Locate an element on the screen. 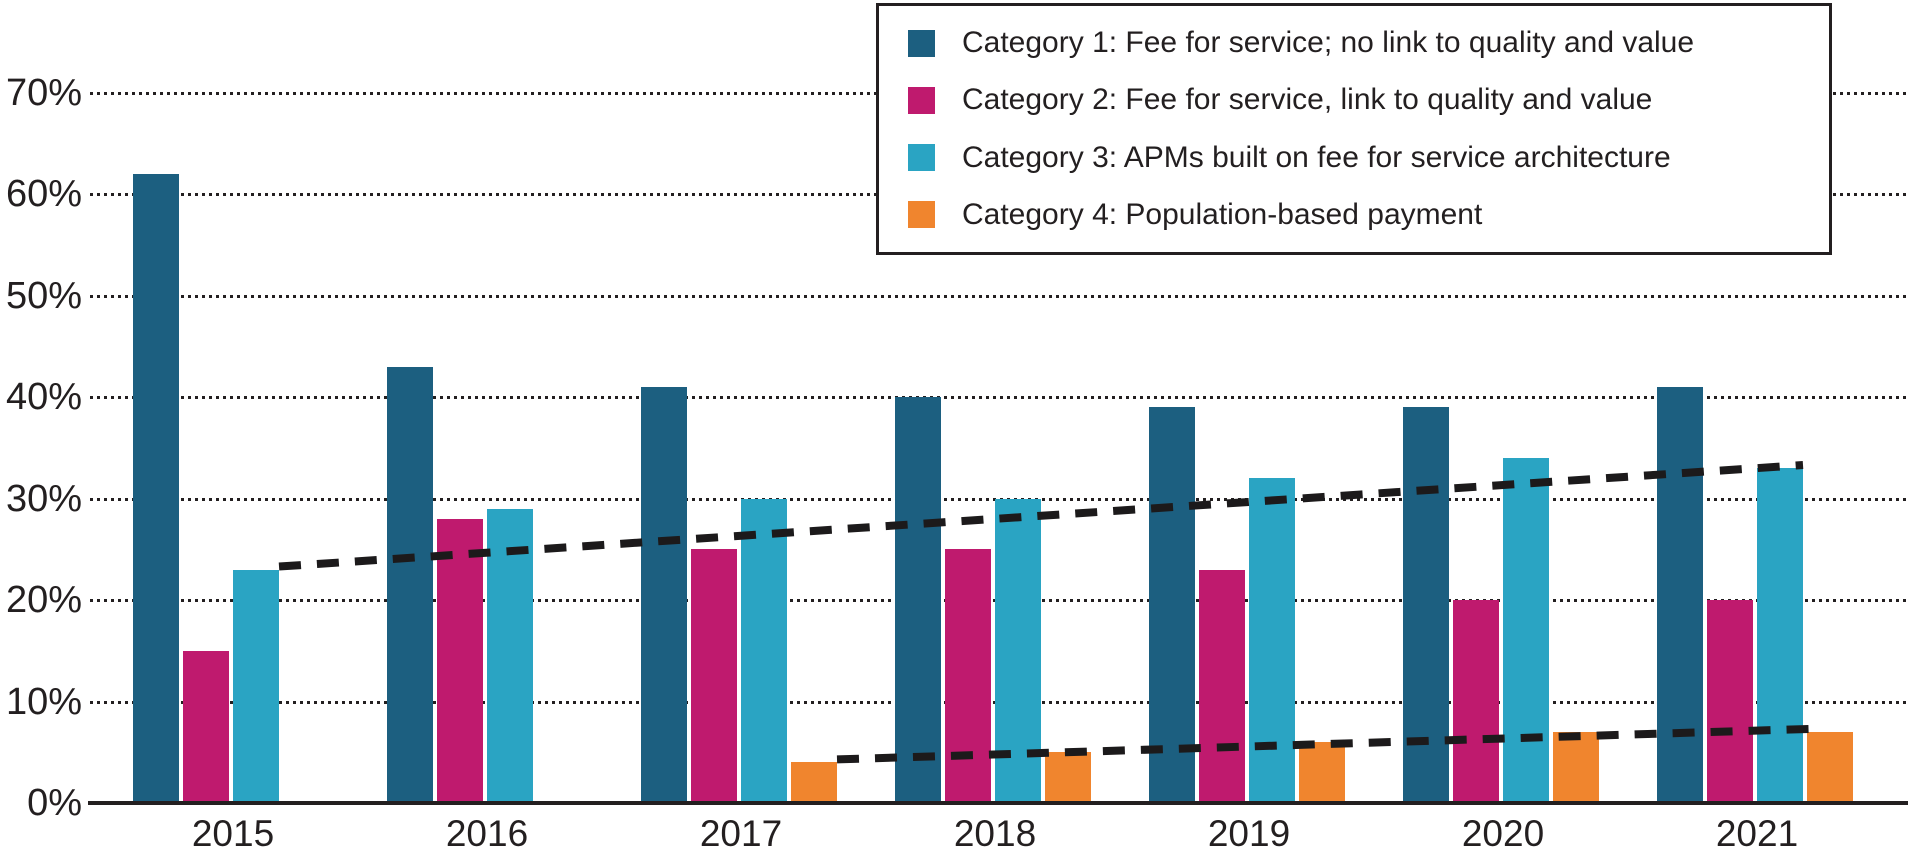  x-tick-label-2020: 2020 is located at coordinates (1503, 833).